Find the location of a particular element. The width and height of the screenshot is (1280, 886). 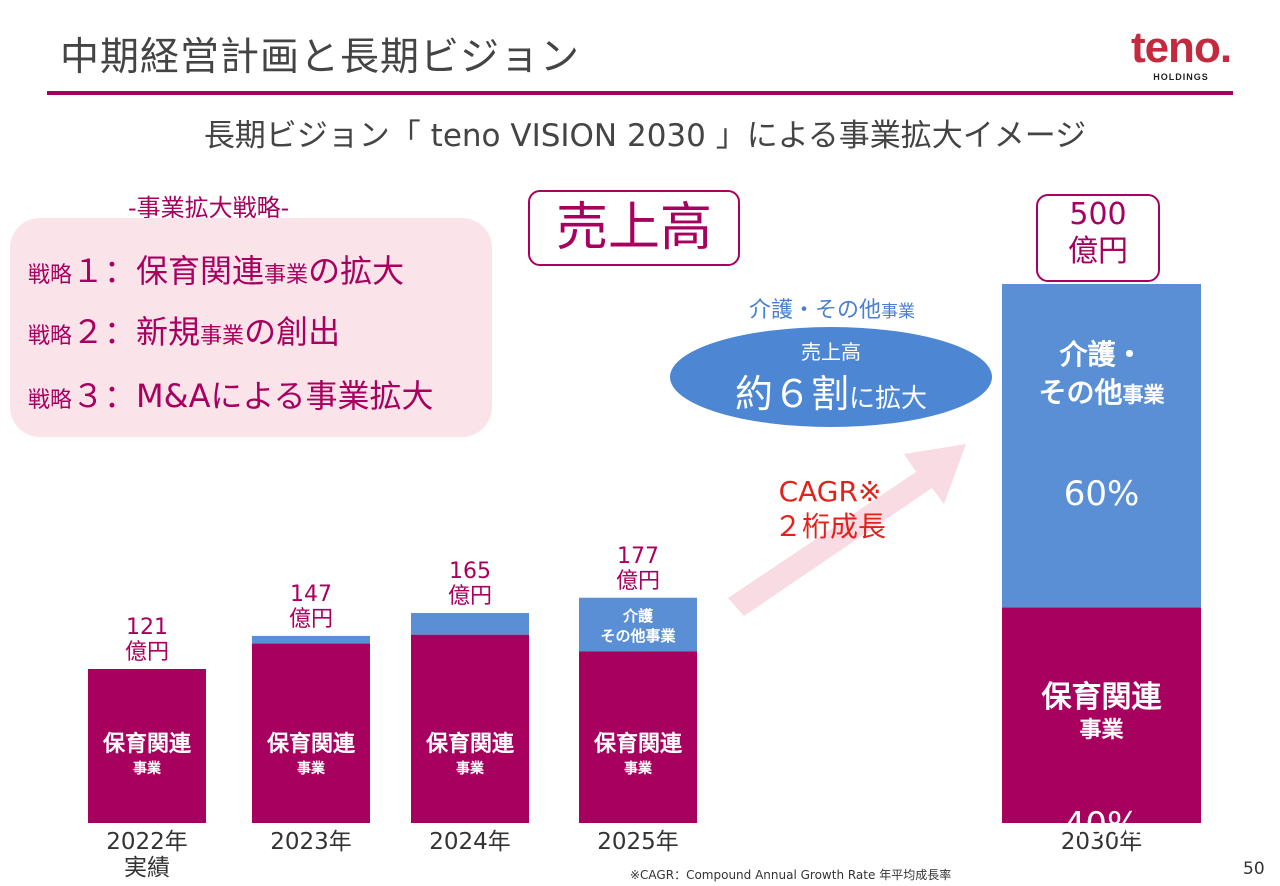

bar-total-label: 147 億円 is located at coordinates (310, 606).